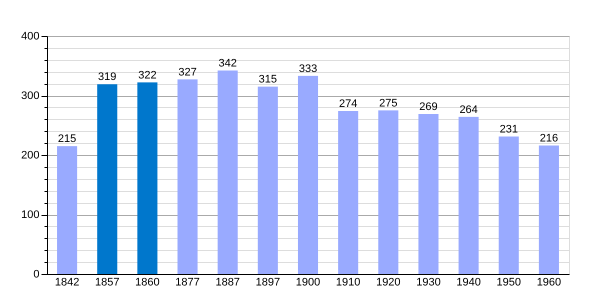 The image size is (600, 300). What do you see at coordinates (30, 96) in the screenshot?
I see `y-tick-label: 300` at bounding box center [30, 96].